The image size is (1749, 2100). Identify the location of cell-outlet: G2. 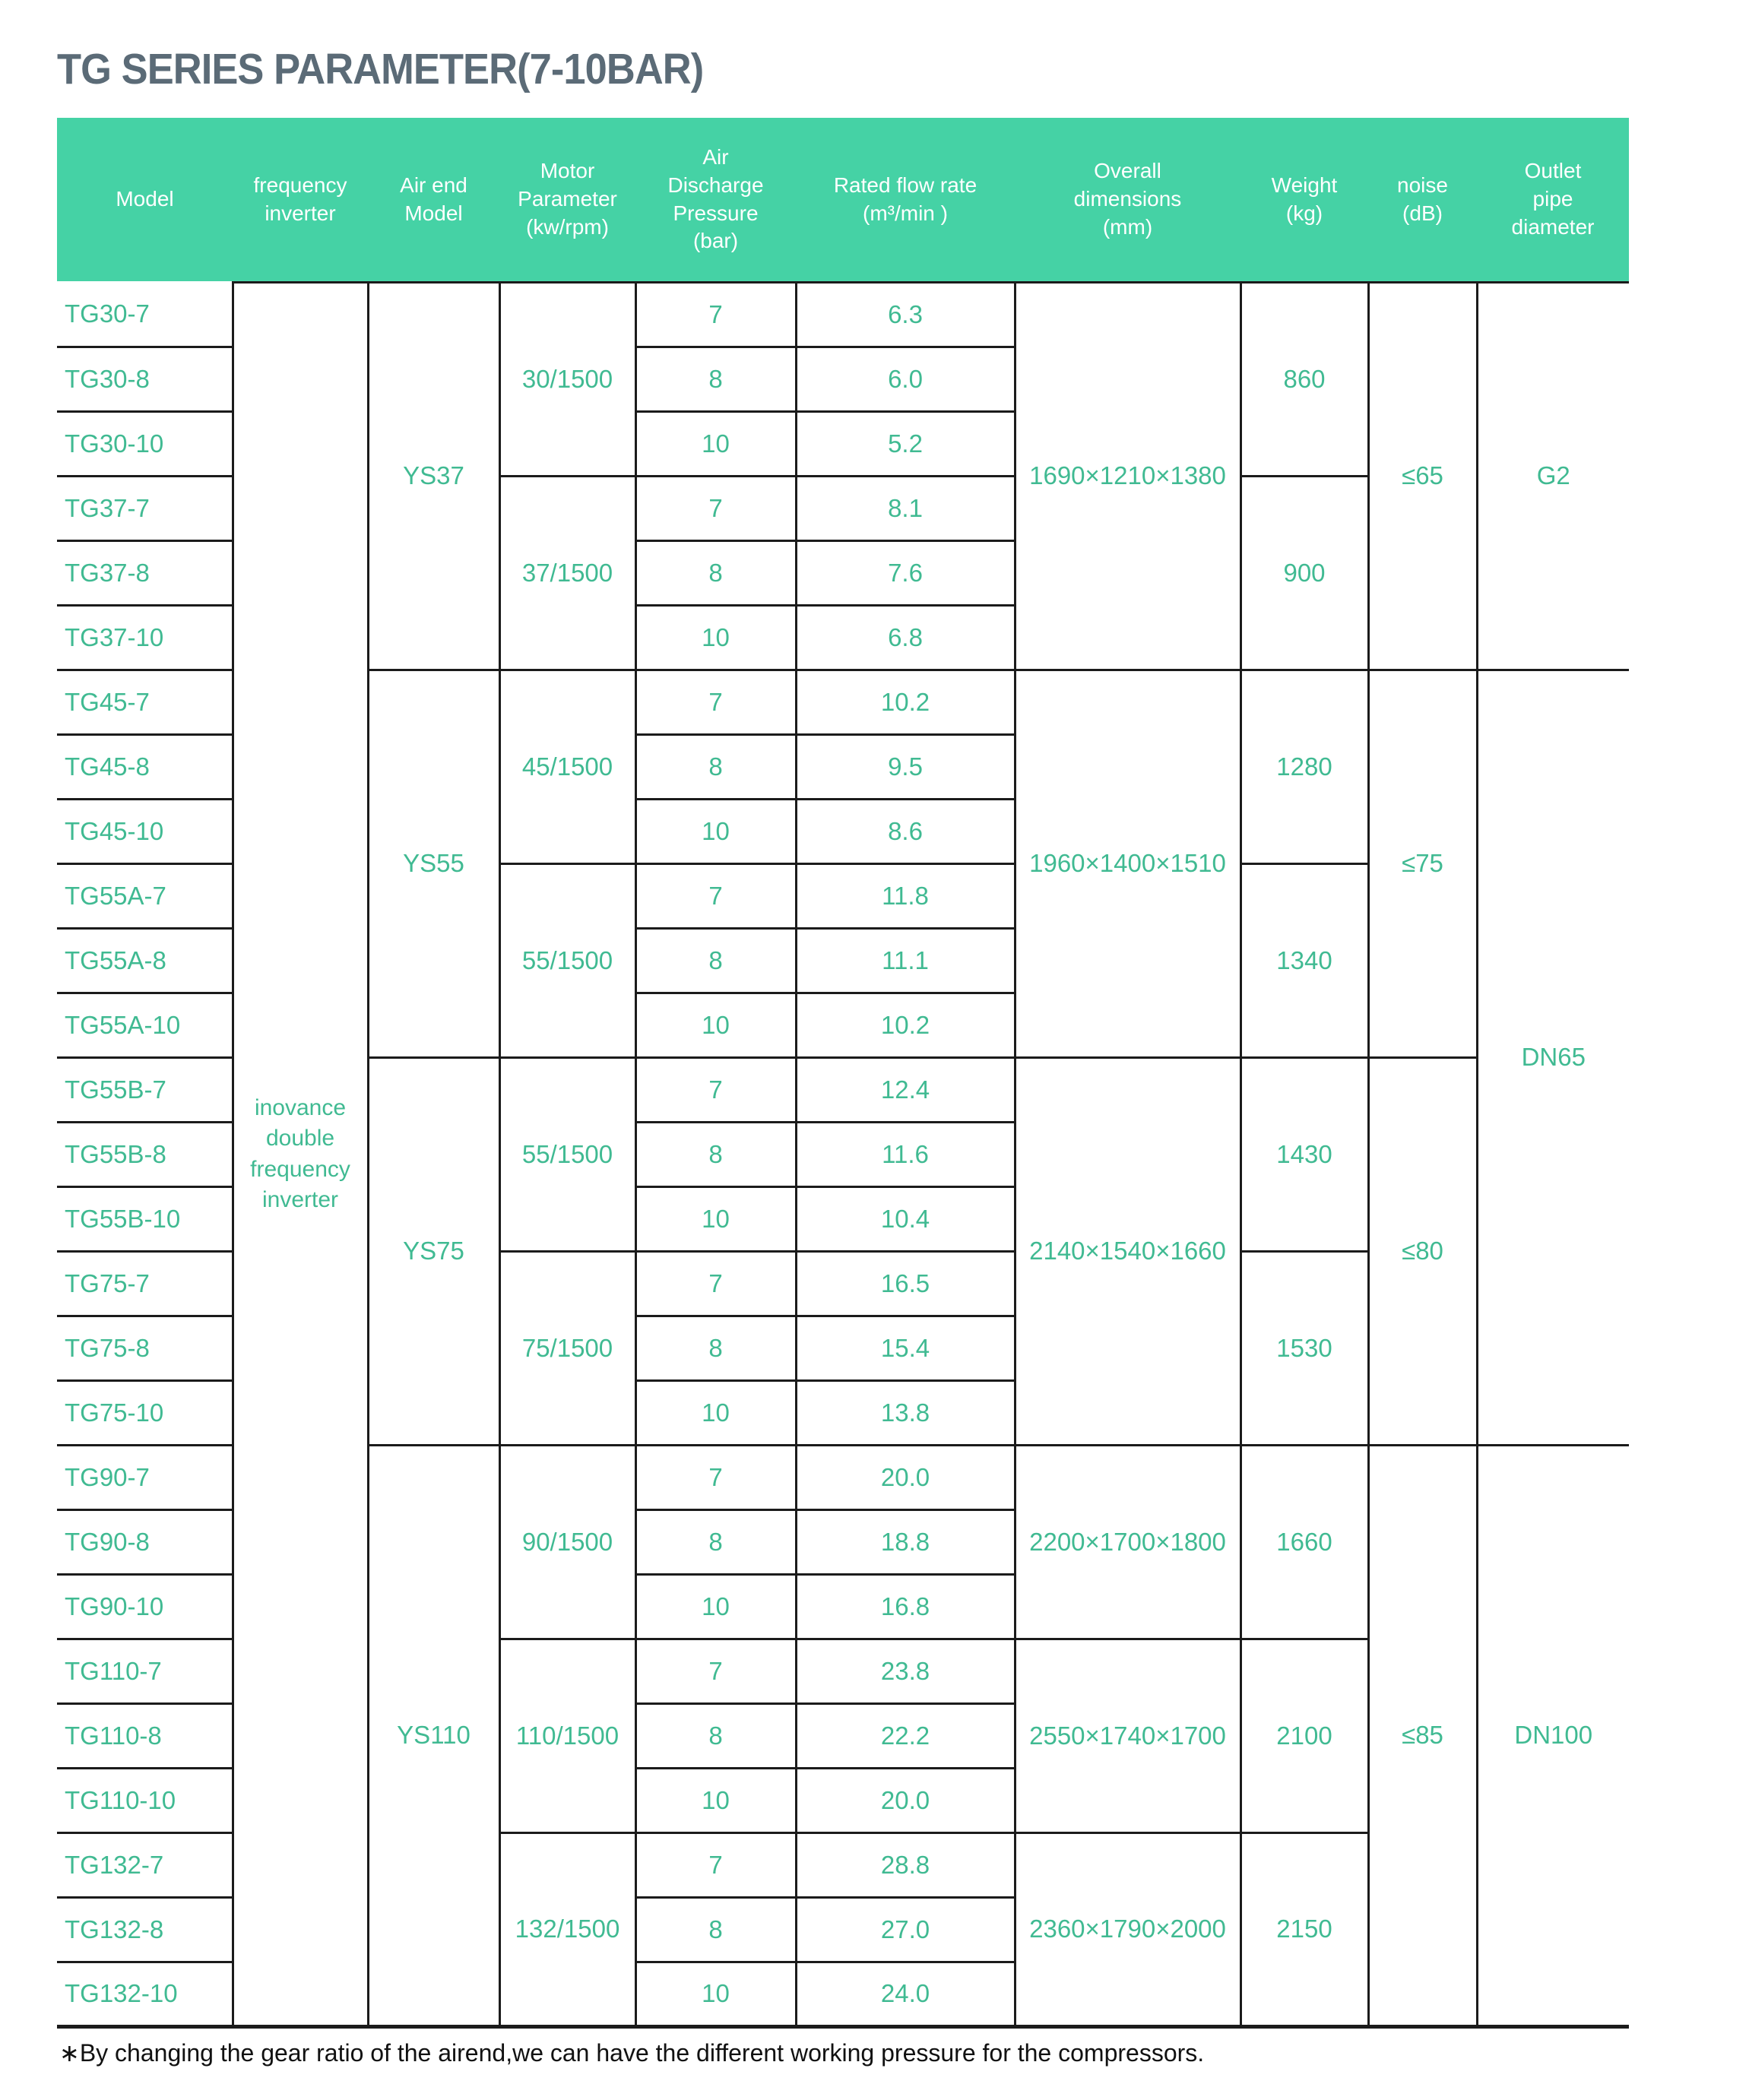
(1552, 475).